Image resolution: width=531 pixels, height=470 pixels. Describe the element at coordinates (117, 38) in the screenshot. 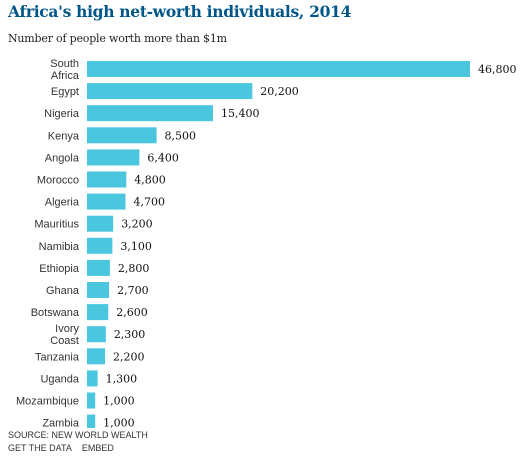

I see `chart-subtitle: Number of people worth more than $1m` at that location.